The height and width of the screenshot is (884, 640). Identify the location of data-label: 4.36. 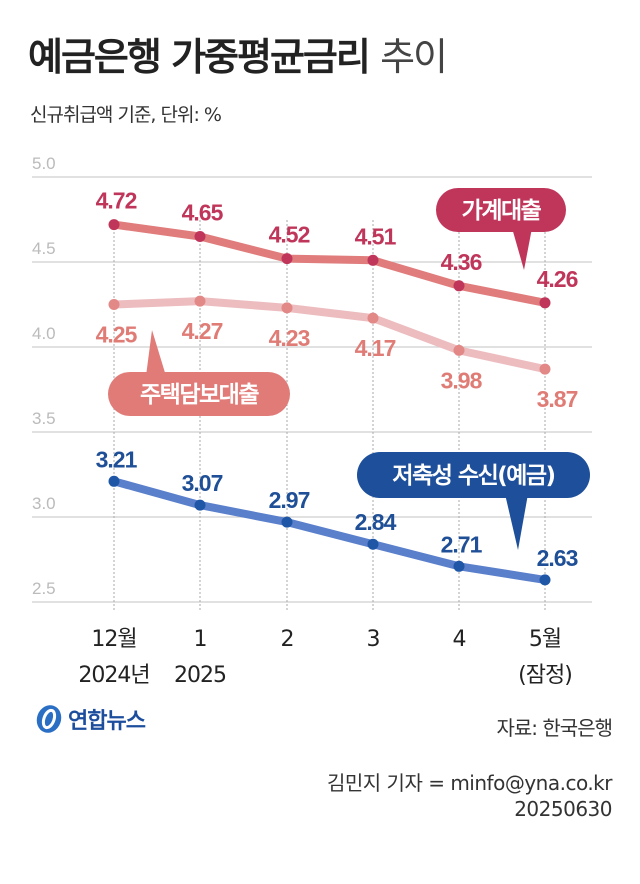
(461, 262).